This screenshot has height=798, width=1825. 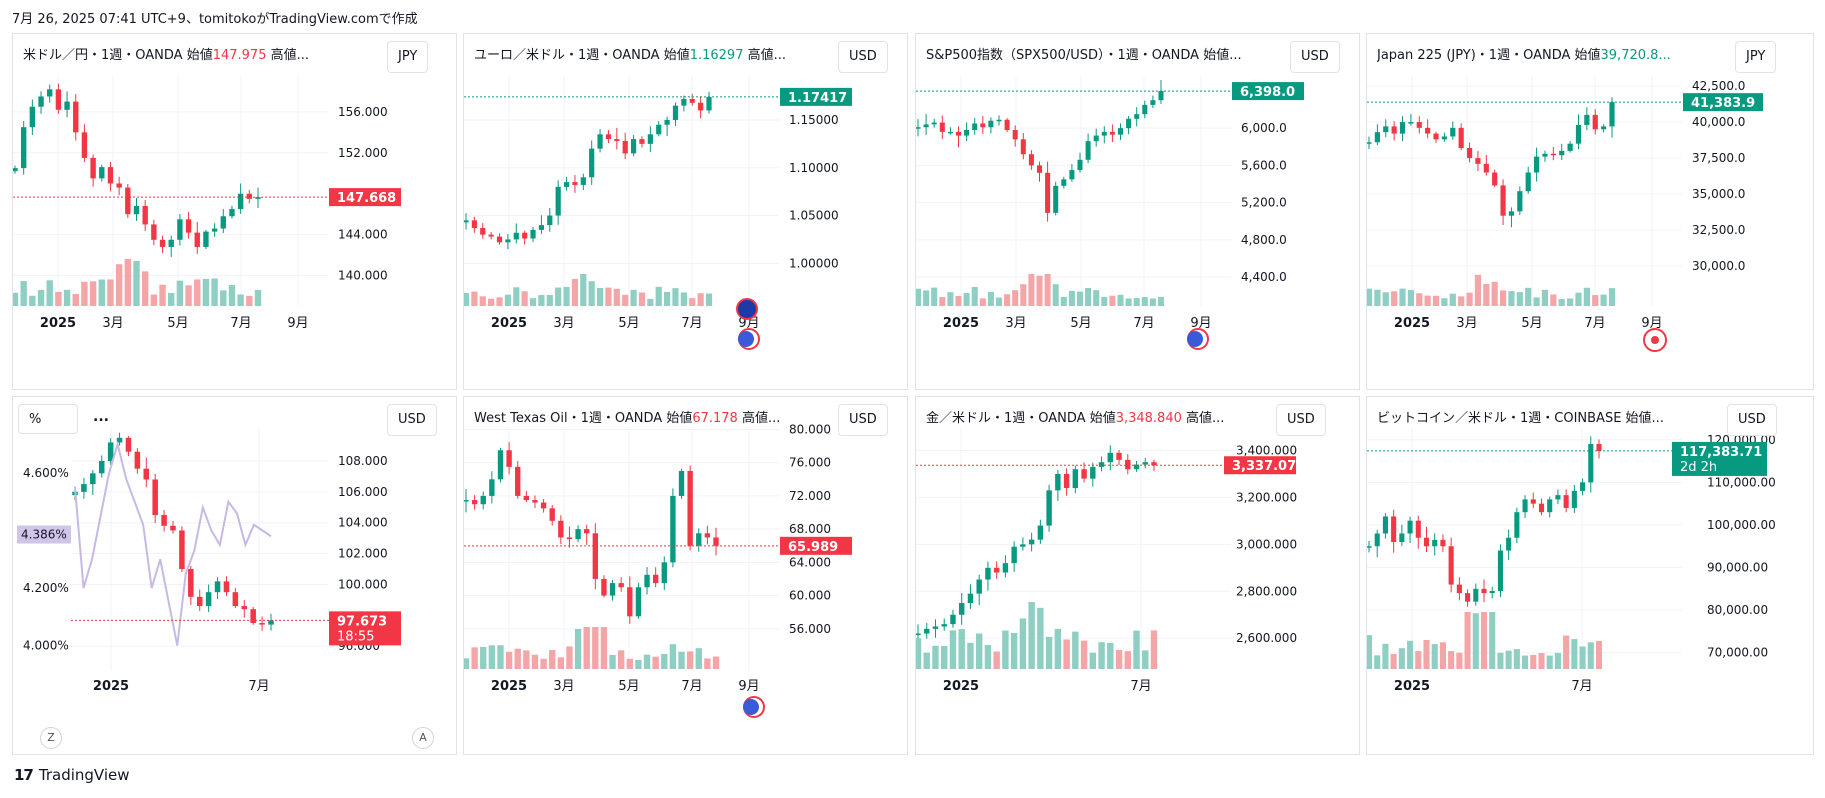 I want to click on bond-currency-button: USD, so click(x=412, y=420).